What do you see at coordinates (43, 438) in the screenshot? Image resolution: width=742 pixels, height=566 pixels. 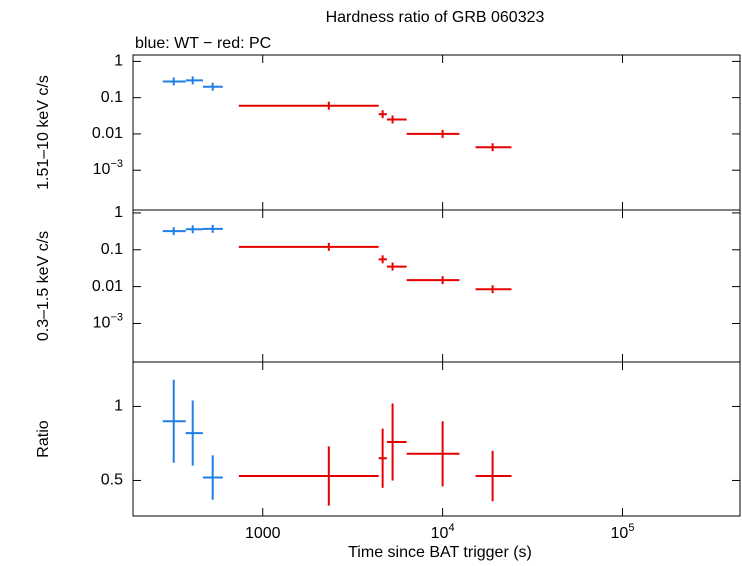 I see `y-axis-label: Ratio` at bounding box center [43, 438].